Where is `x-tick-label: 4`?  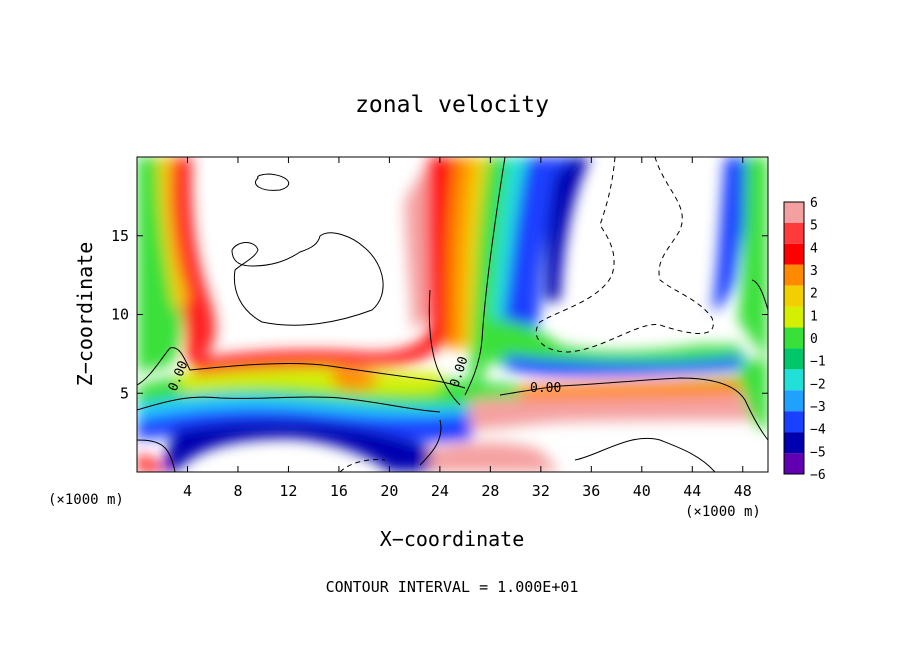
x-tick-label: 4 is located at coordinates (187, 491).